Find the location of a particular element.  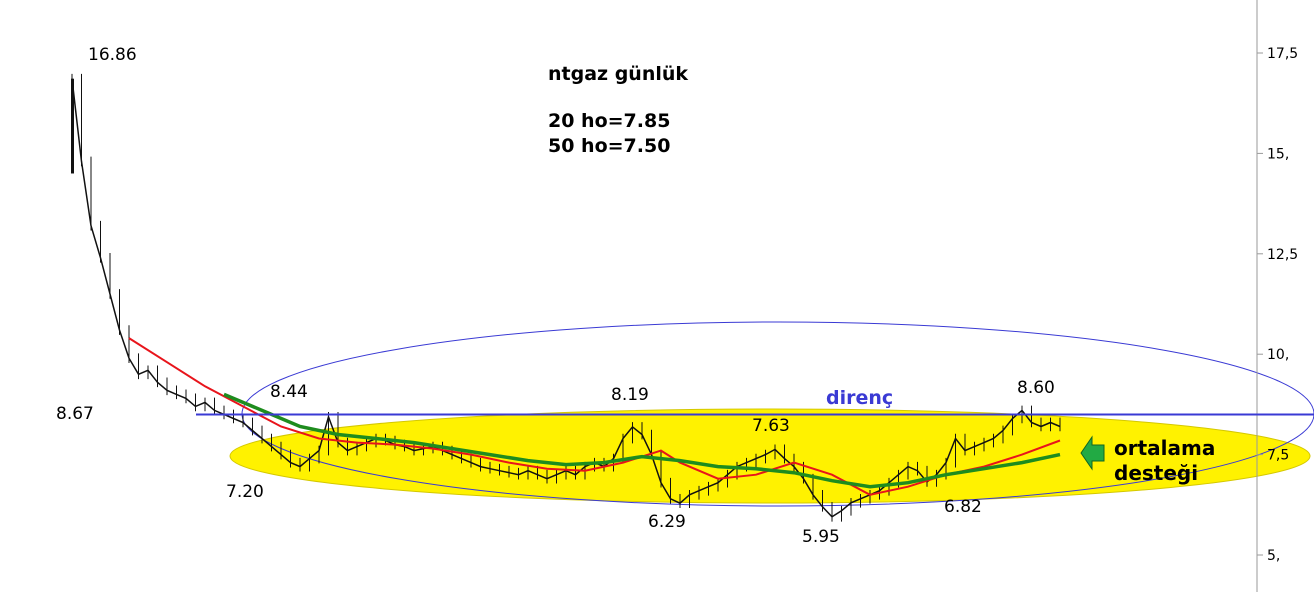

price-annotation: 8.44 is located at coordinates (289, 392).